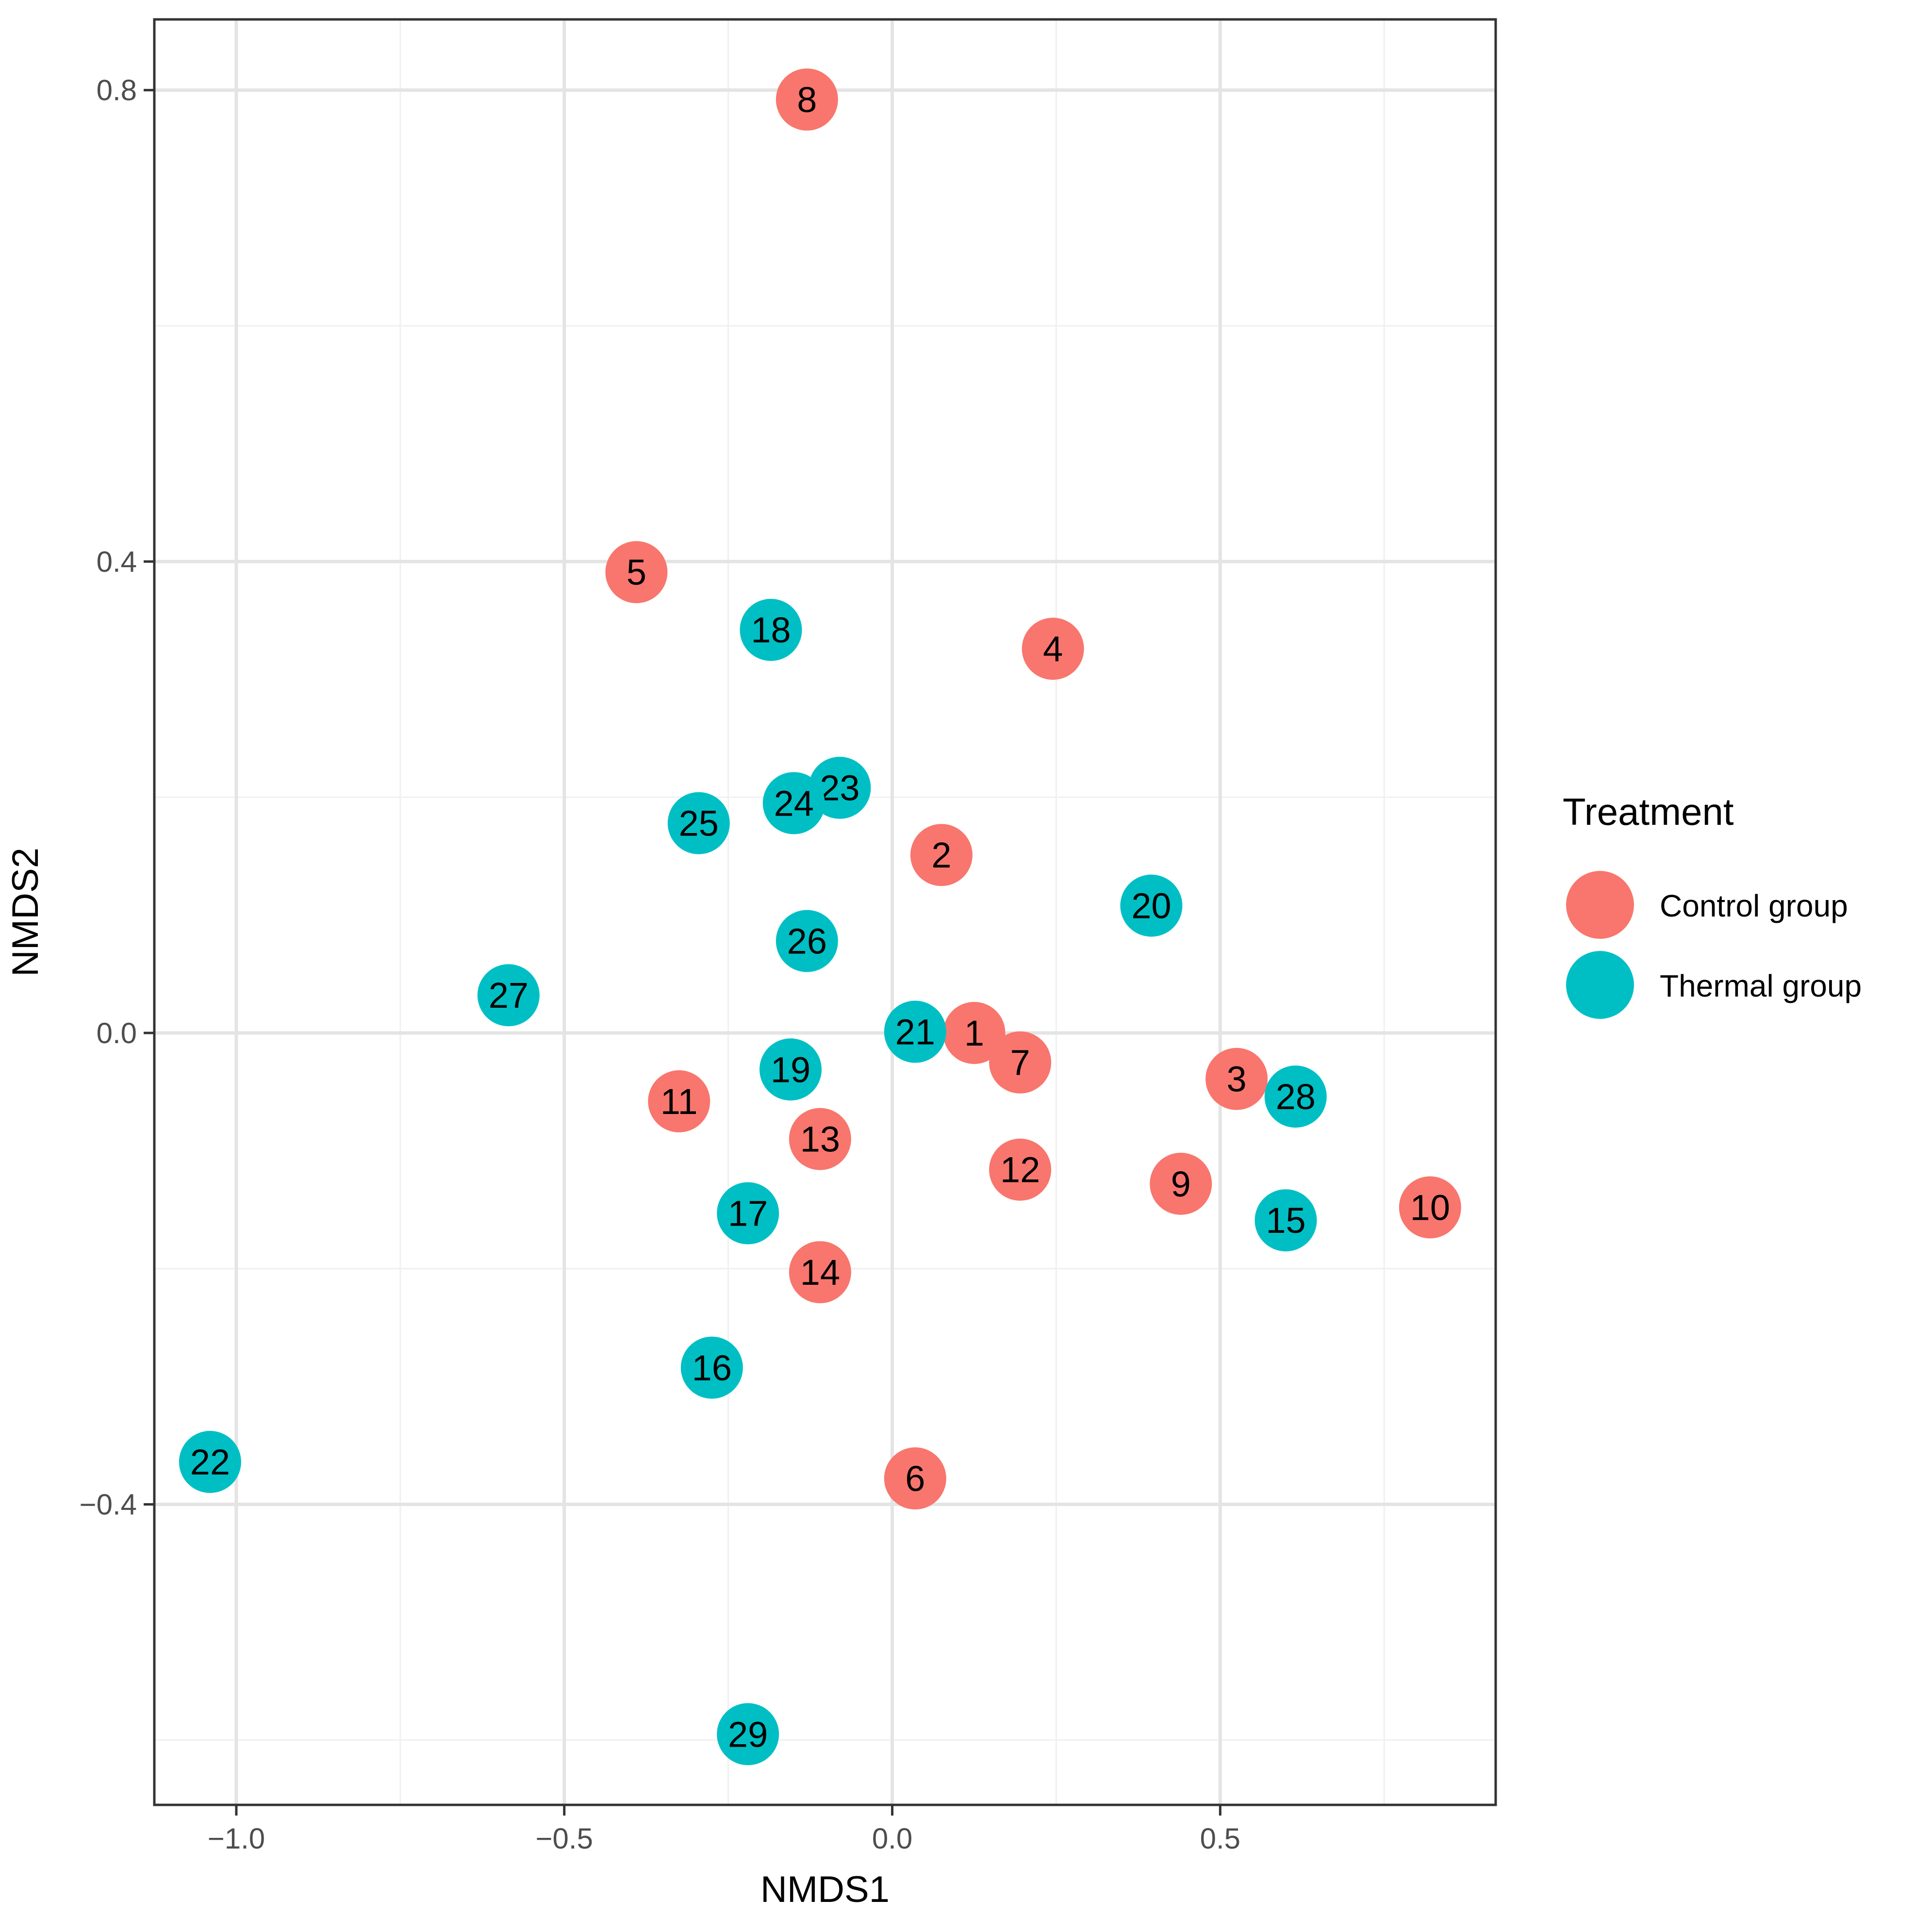 This screenshot has height=1932, width=1914. I want to click on data-point-label: 21, so click(915, 1032).